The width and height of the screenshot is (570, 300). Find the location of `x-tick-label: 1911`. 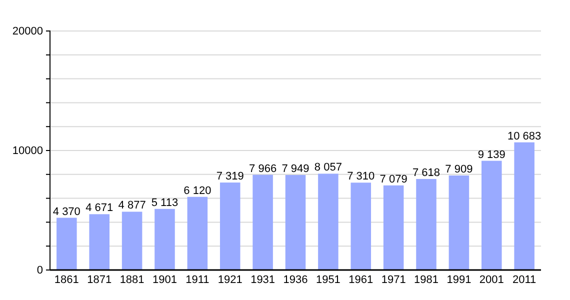

x-tick-label: 1911 is located at coordinates (198, 280).